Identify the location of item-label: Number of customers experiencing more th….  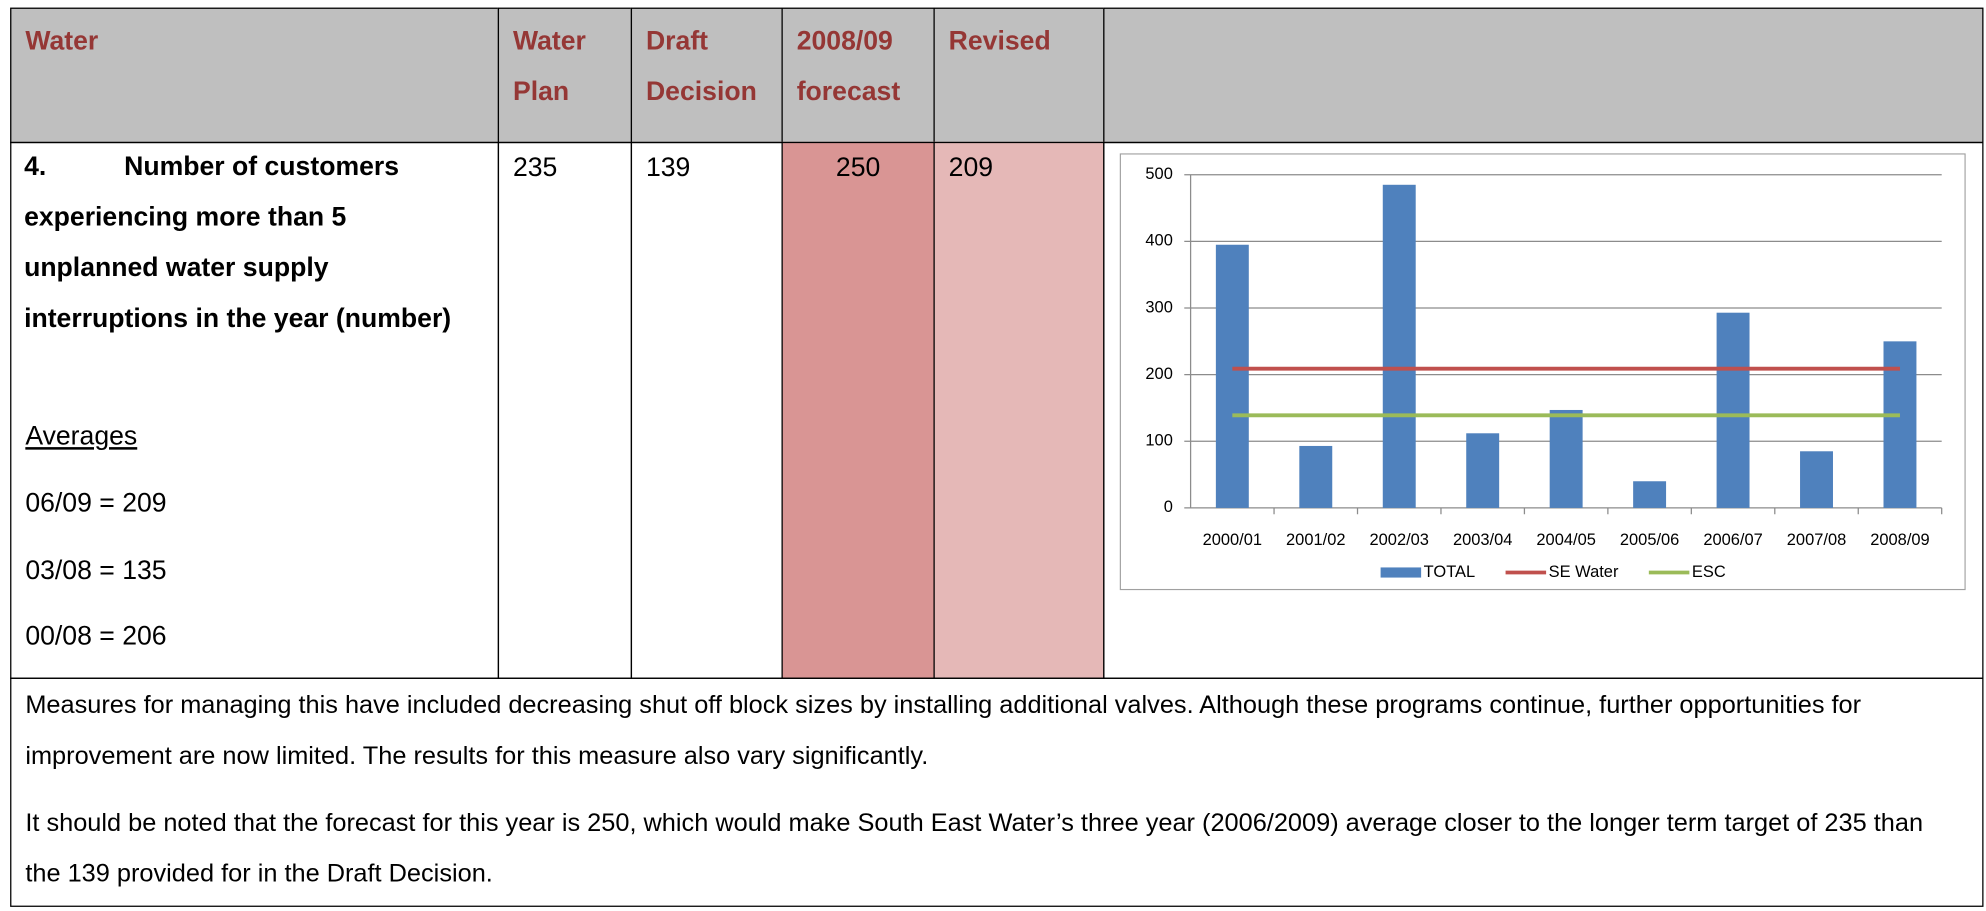
(238, 242).